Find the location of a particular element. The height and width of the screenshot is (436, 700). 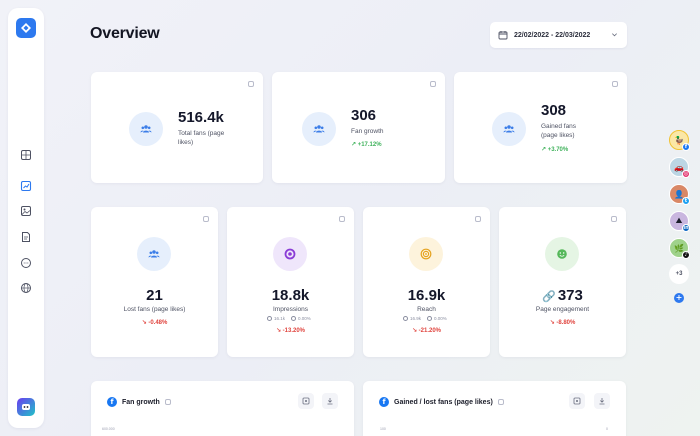

kpi-value: 516.4k is located at coordinates (201, 117).